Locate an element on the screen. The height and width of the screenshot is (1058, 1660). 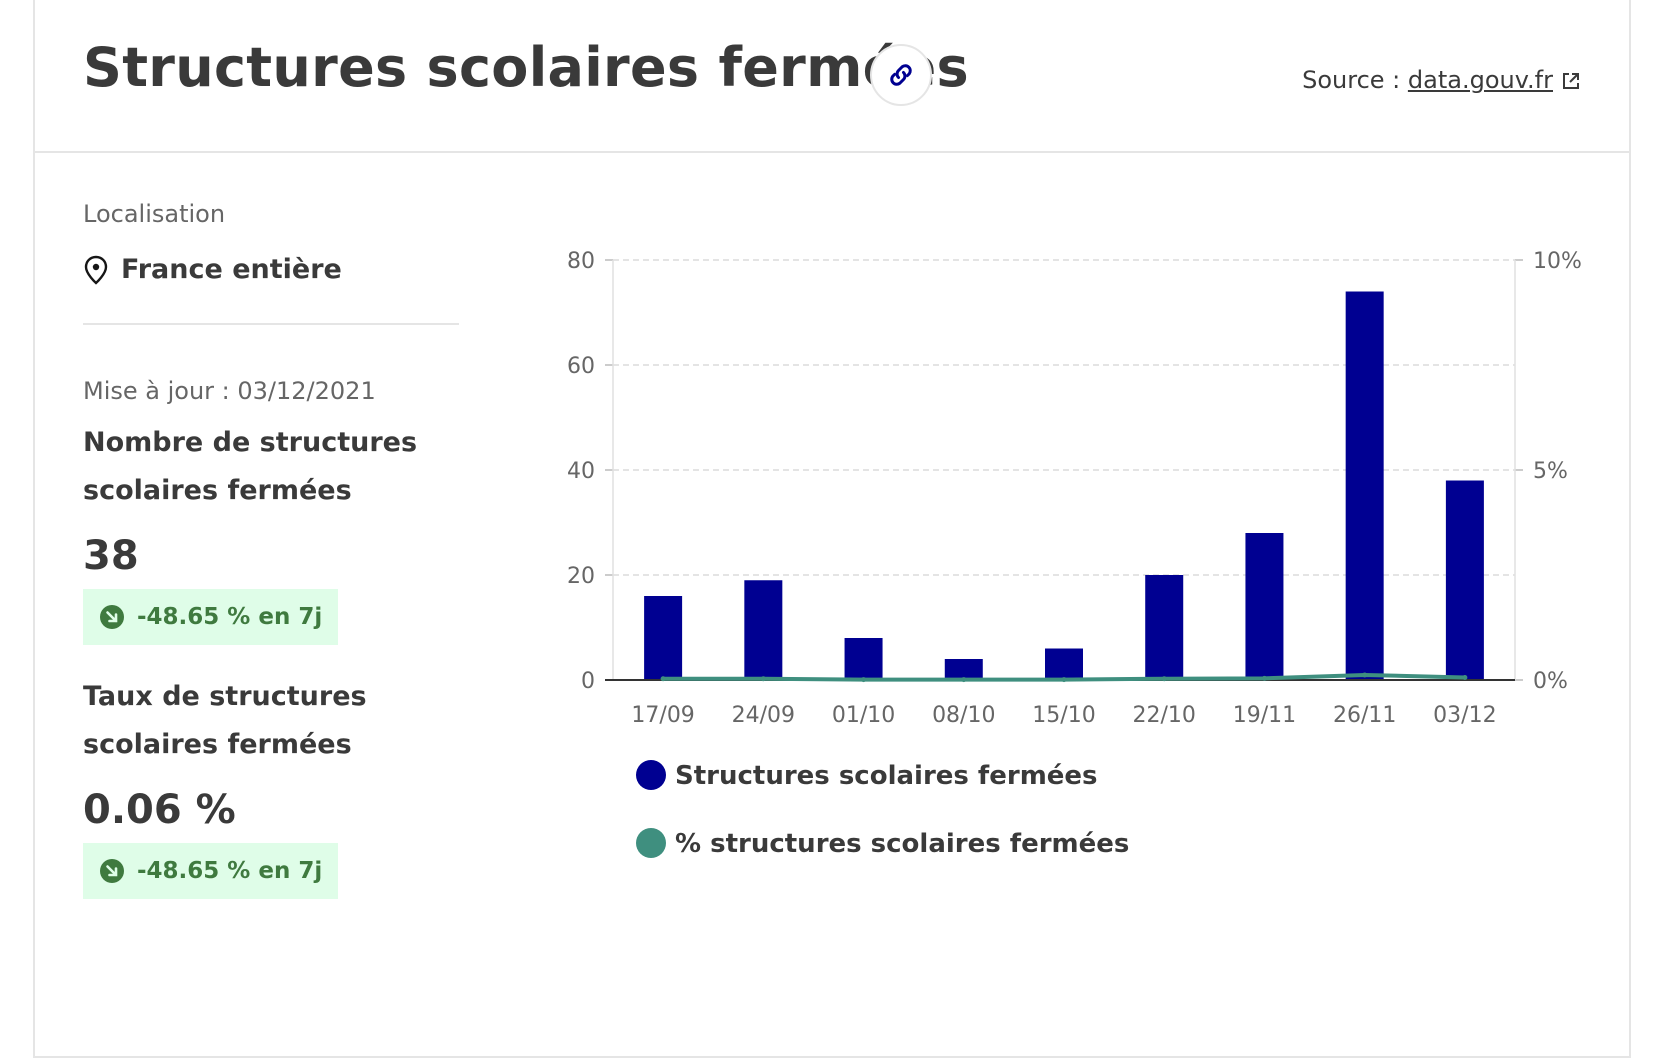
y2-tick-label: 0% is located at coordinates (1550, 681).